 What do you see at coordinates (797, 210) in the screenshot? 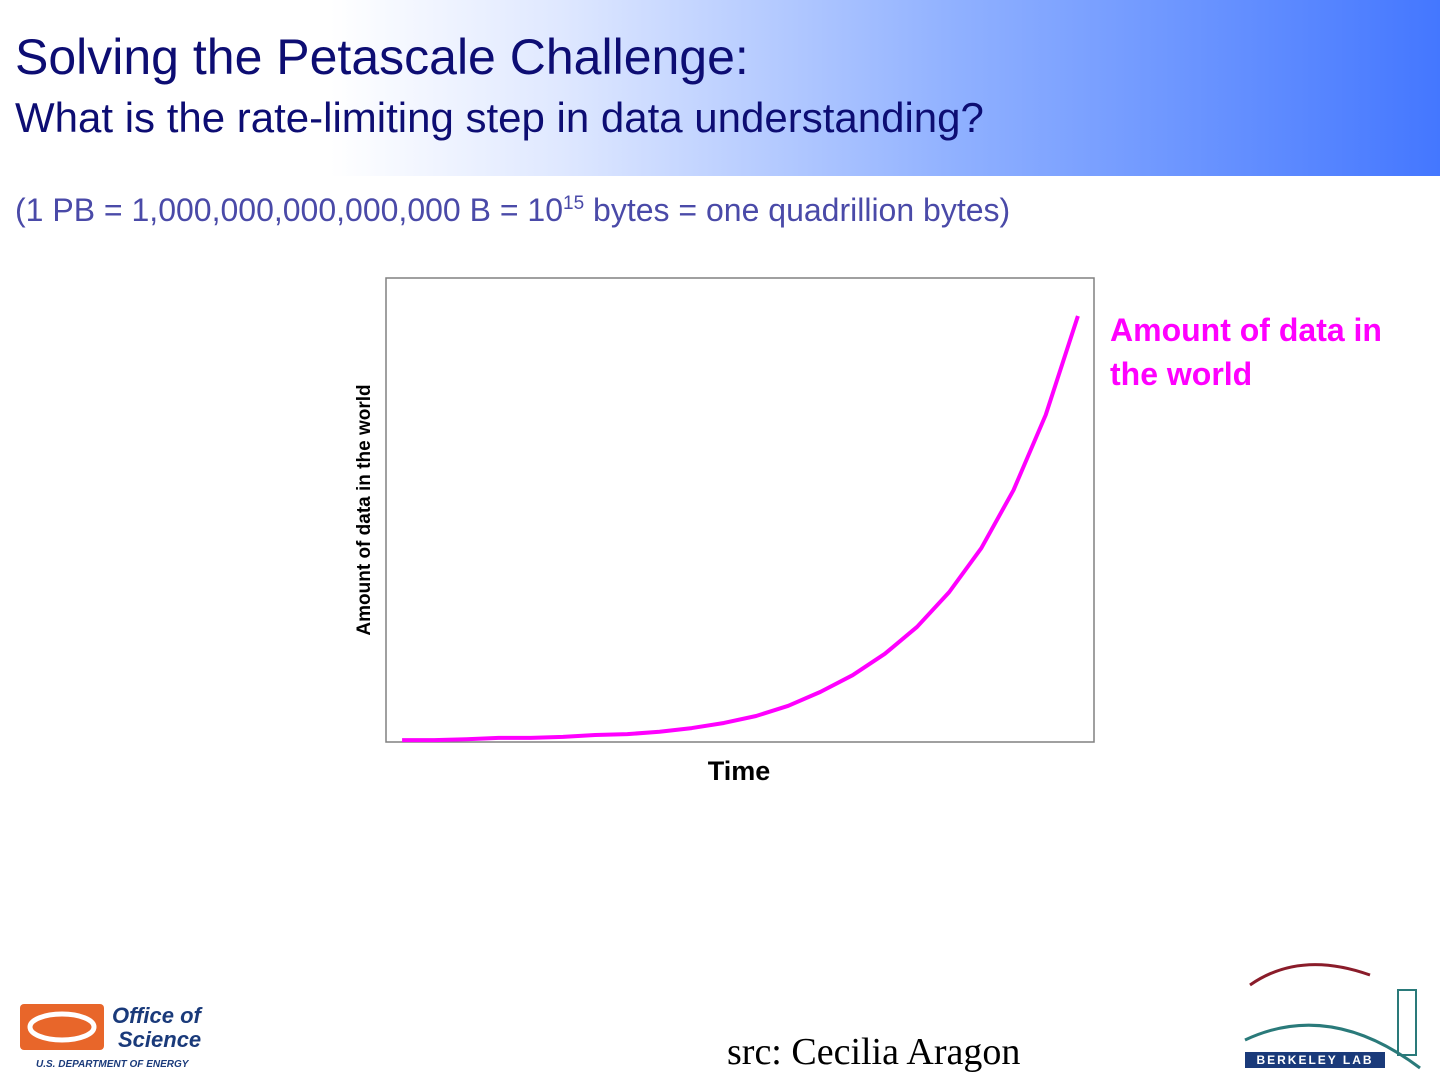
I see `note-text: bytes = one quadrillion bytes)` at bounding box center [797, 210].